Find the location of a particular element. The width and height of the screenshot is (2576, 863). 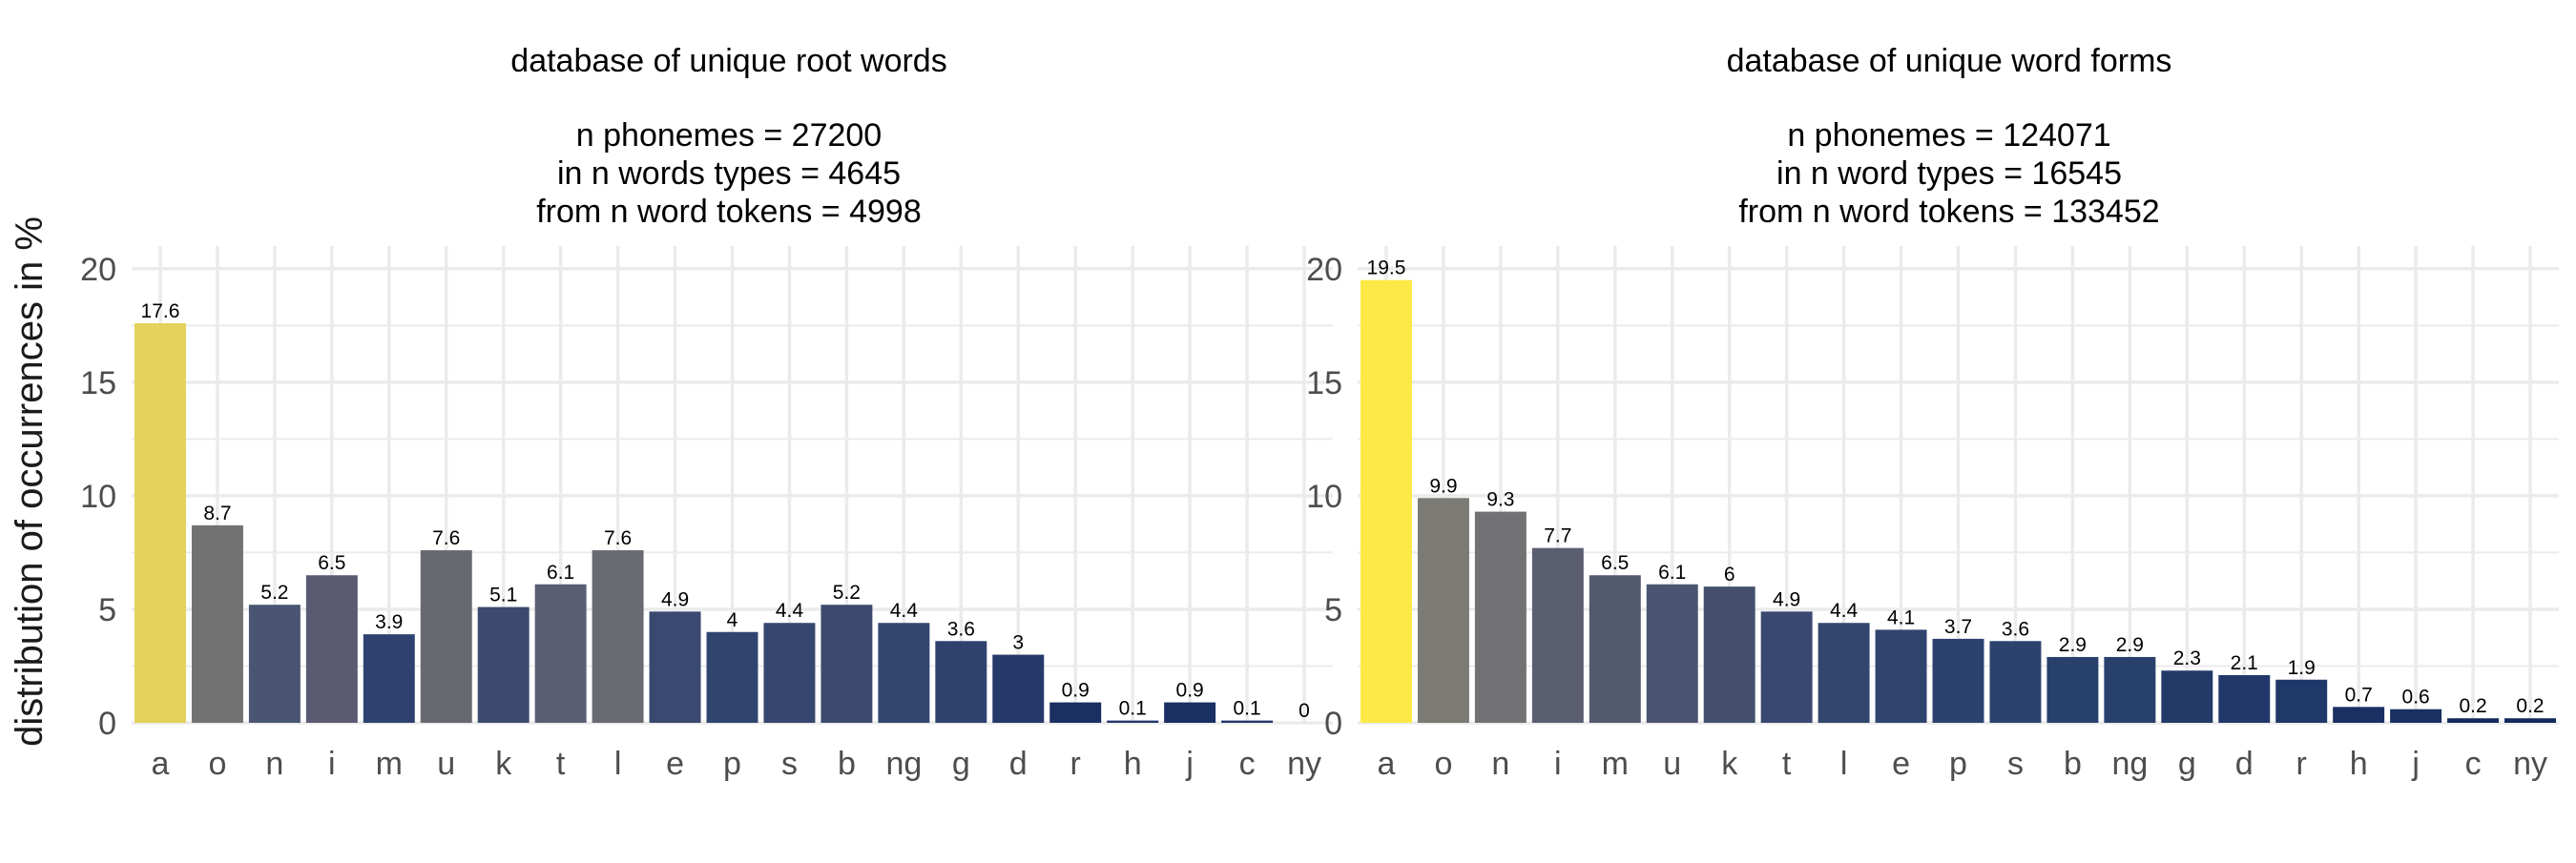

data-label: 4 is located at coordinates (732, 620).